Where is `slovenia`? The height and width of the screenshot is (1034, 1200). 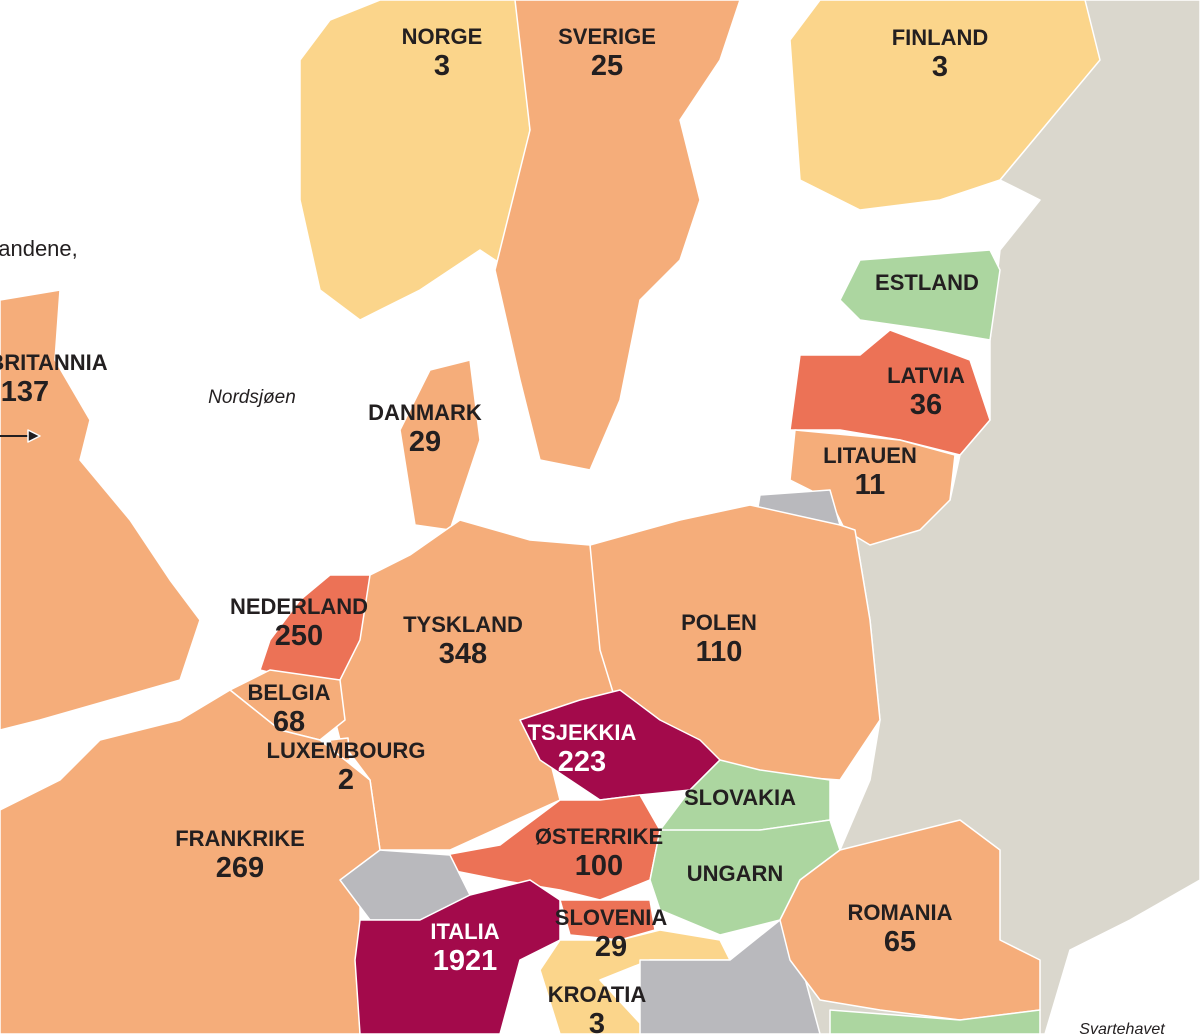 slovenia is located at coordinates (607, 920).